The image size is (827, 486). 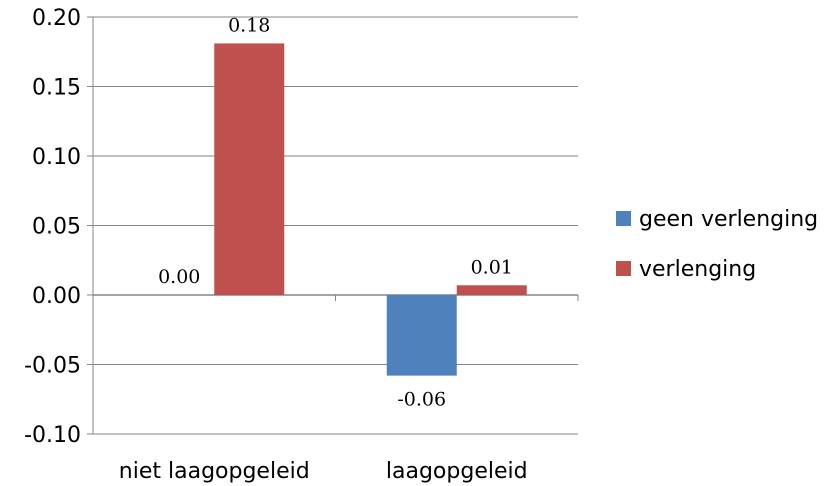 I want to click on y-tick-label: 0.15, so click(x=56, y=88).